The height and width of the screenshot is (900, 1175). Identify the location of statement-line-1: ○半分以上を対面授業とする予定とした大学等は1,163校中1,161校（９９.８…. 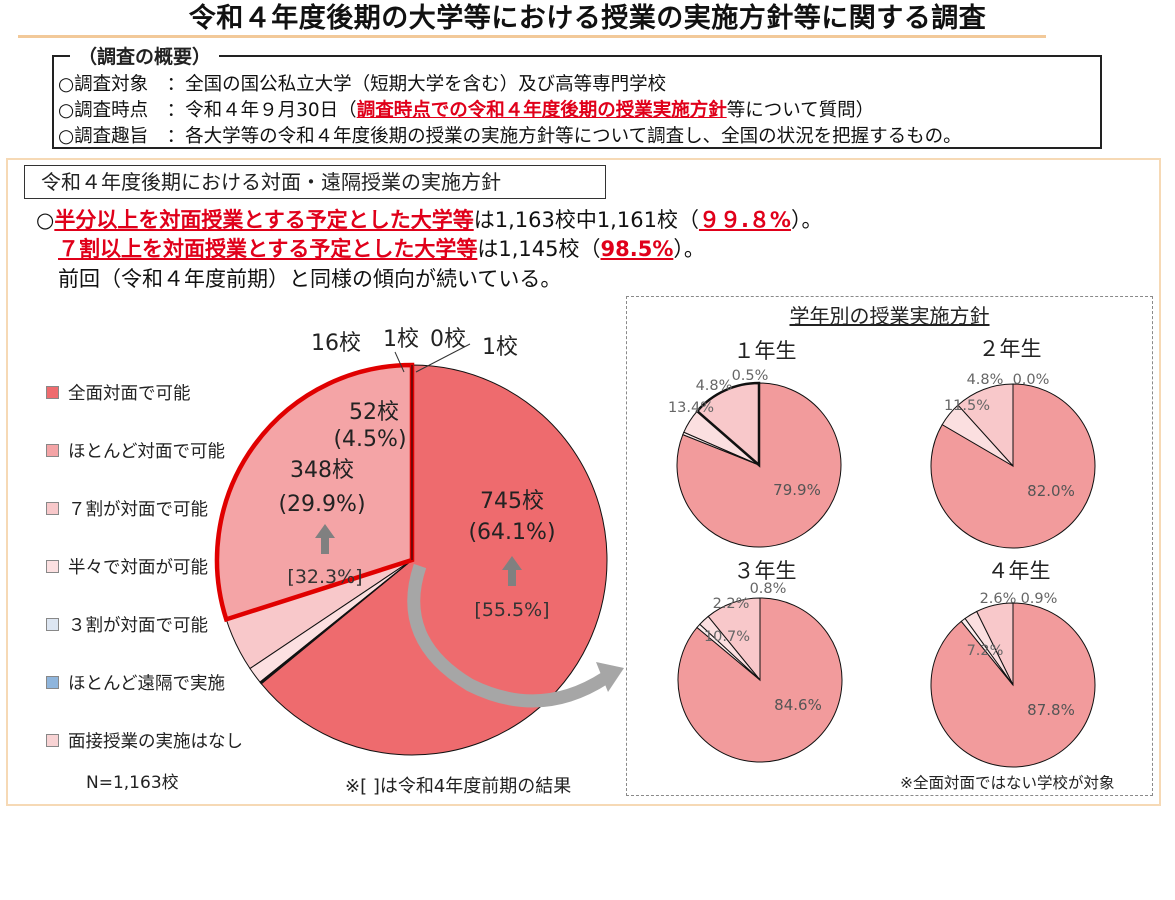
(429, 219).